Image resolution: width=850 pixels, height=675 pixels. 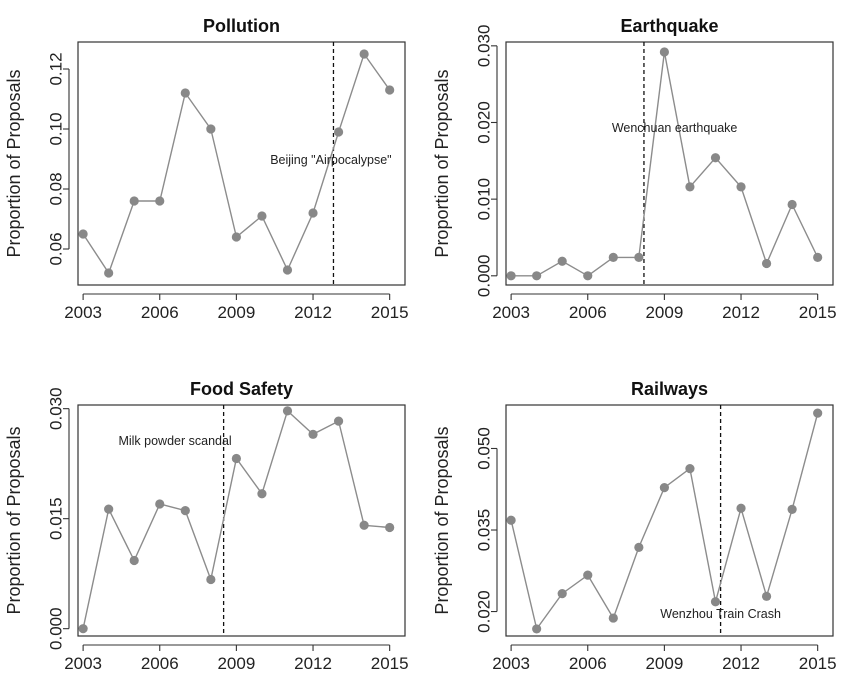 I want to click on y-tick-label: 0.08, so click(x=56, y=188).